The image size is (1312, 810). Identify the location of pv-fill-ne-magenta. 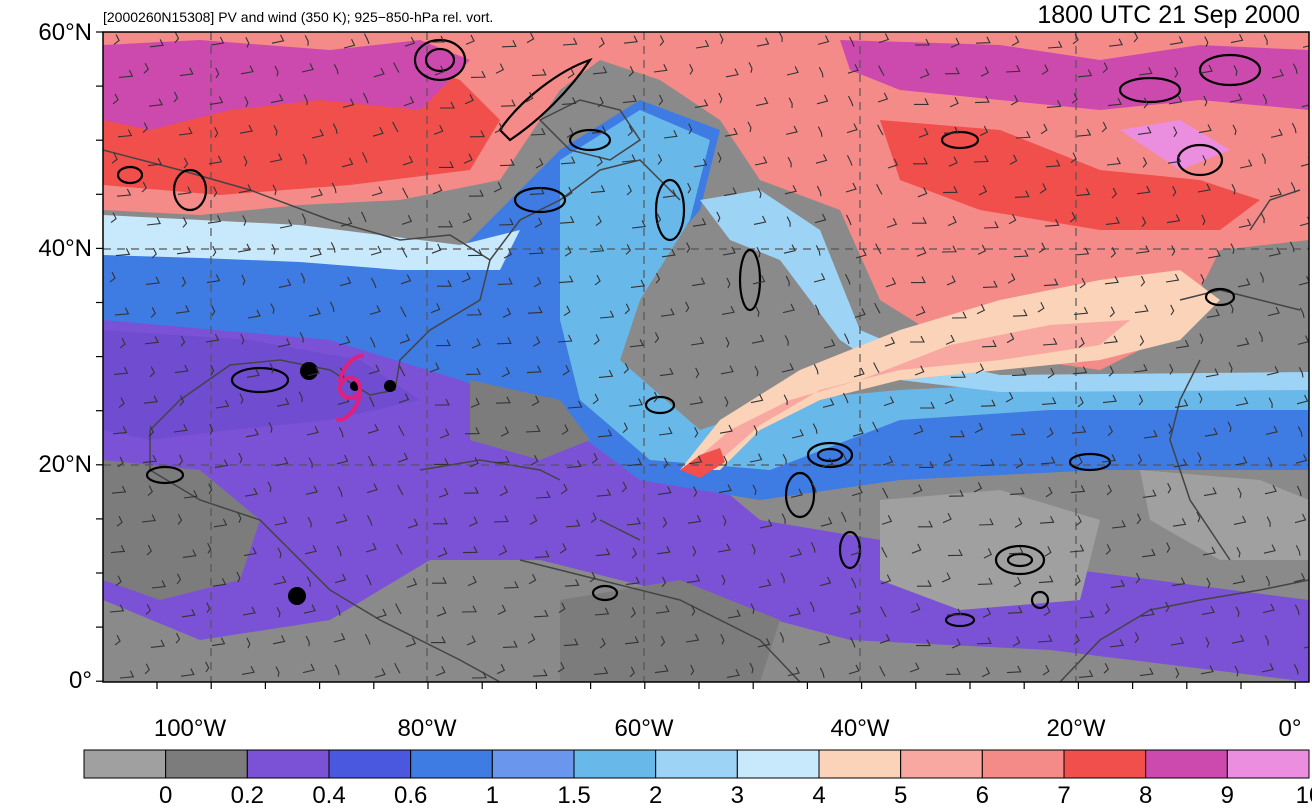
(1074, 75).